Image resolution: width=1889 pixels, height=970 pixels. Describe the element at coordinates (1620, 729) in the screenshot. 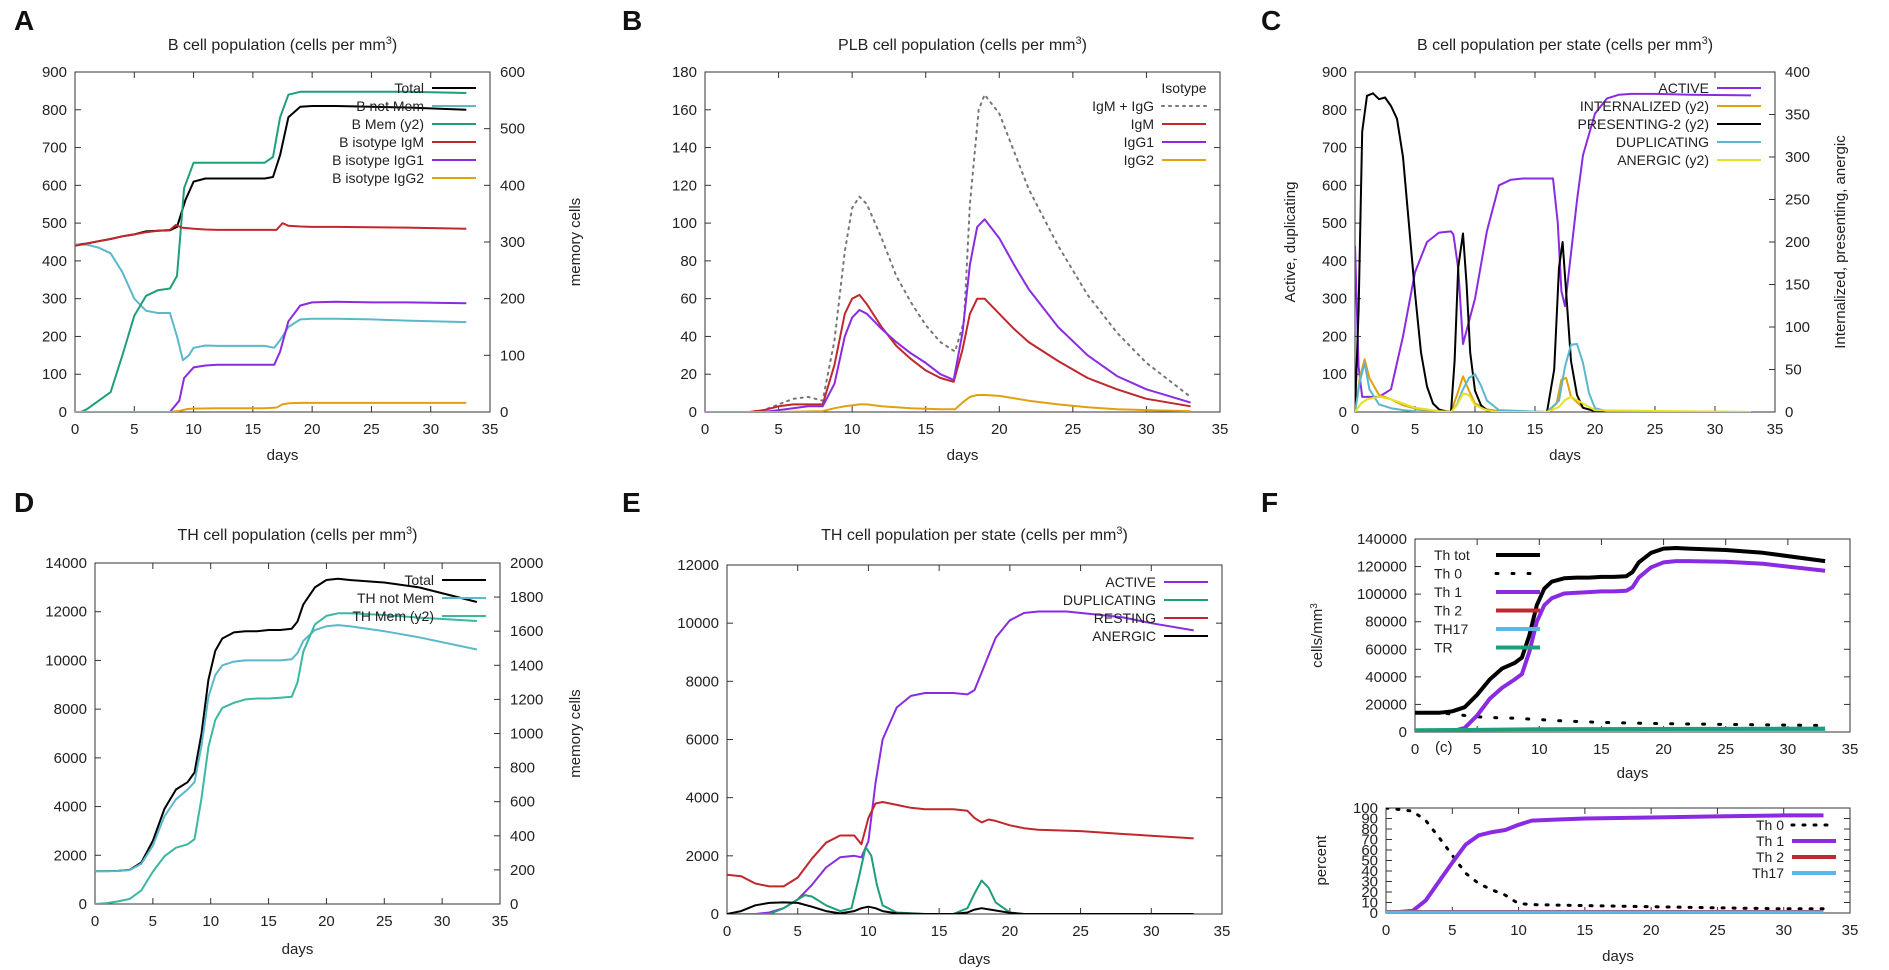

I see `series-line-tr` at that location.